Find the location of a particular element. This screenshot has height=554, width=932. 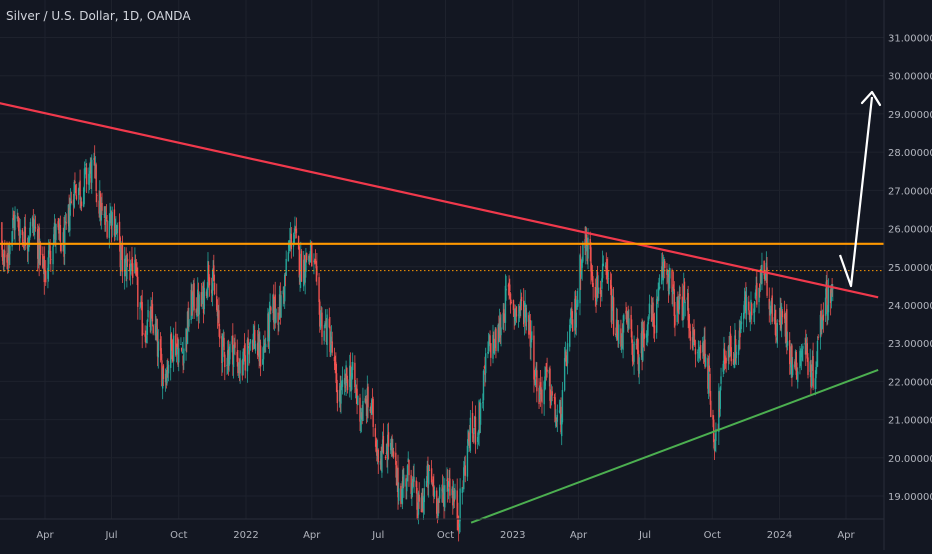

y-tick-label: 23.00000 is located at coordinates (910, 344).